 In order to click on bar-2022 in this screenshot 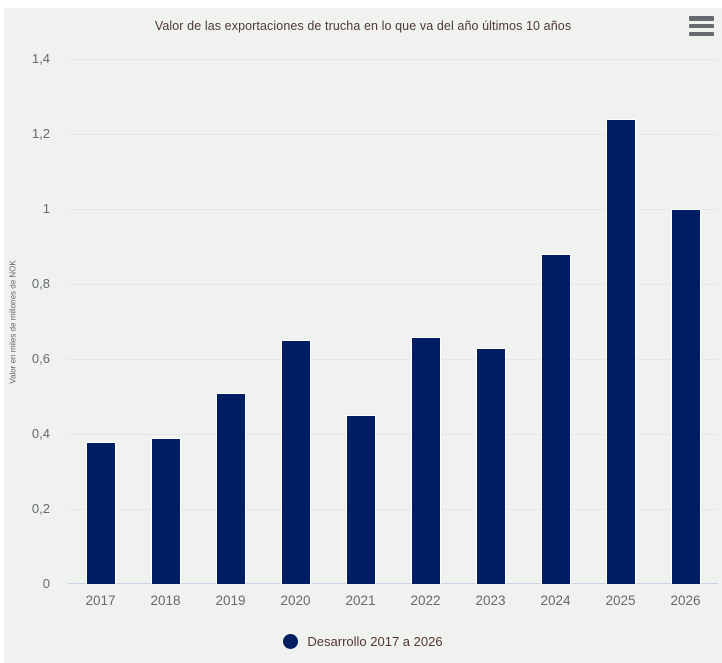, I will do `click(425, 460)`.